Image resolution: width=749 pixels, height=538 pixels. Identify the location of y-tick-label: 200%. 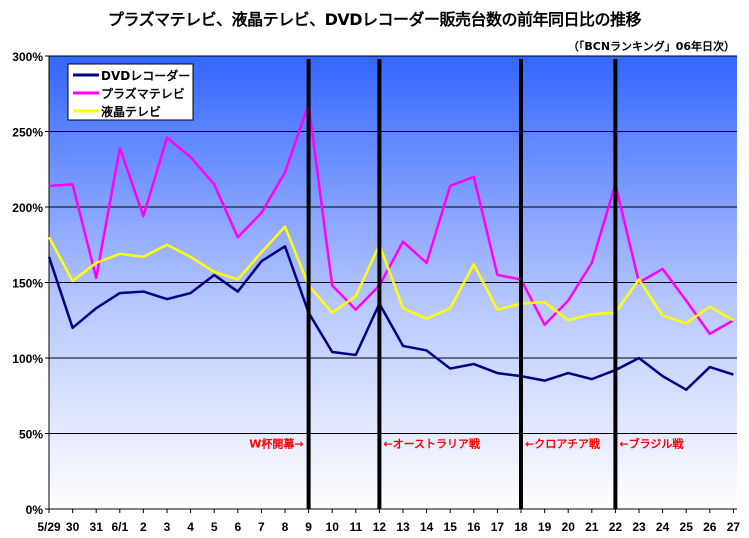
(27, 208).